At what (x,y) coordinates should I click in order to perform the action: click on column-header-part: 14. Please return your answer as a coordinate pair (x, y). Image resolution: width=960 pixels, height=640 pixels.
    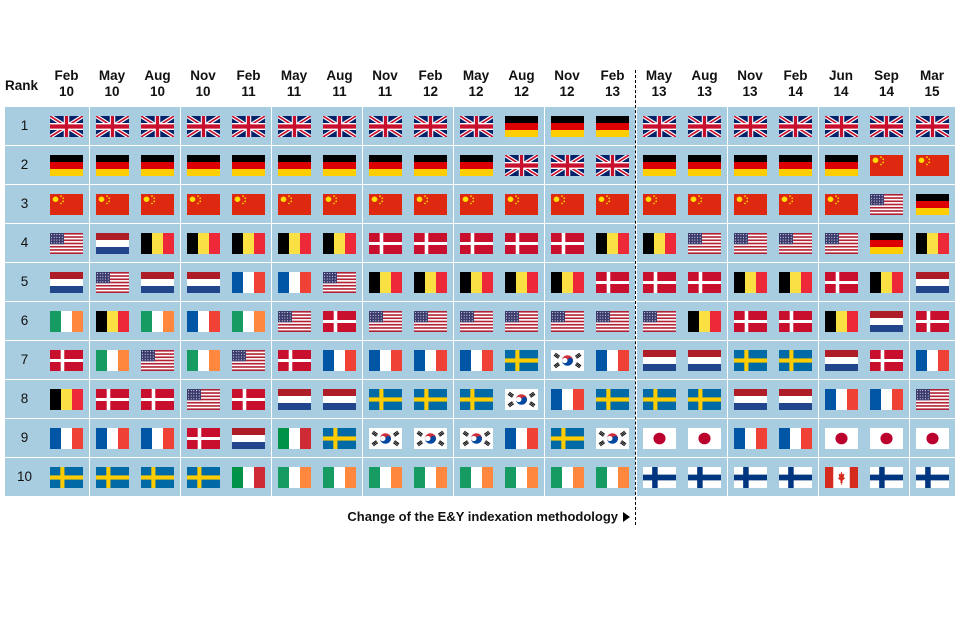
    Looking at the image, I should click on (886, 91).